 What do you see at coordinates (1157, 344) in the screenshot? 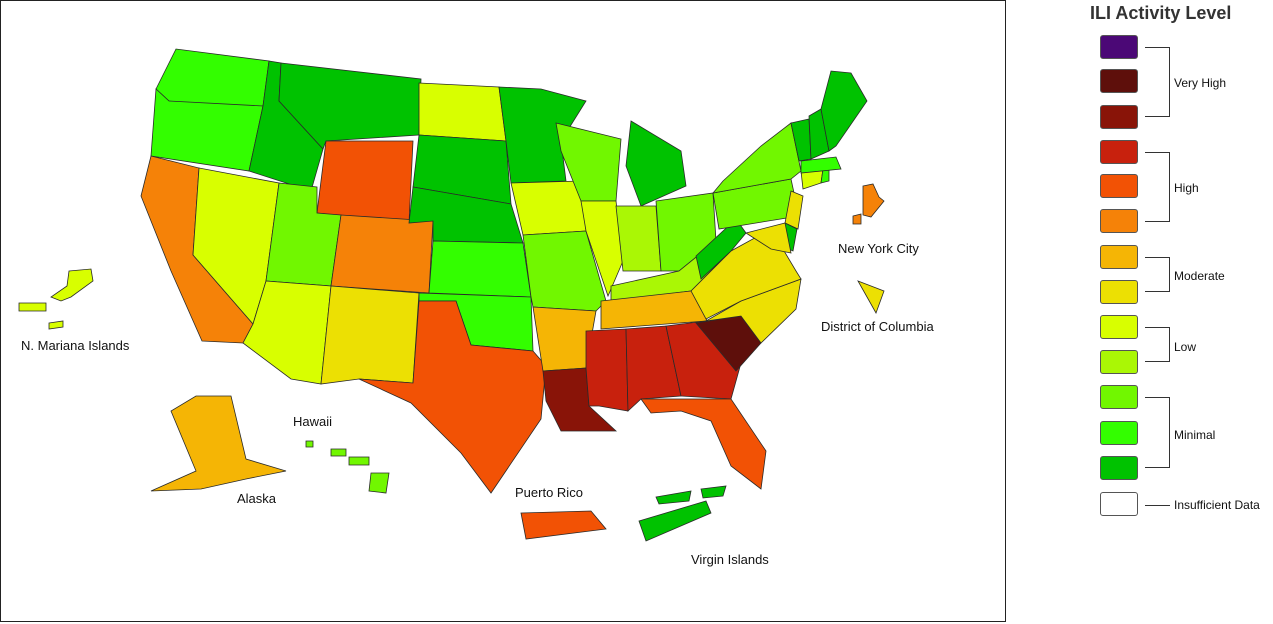
I see `legend-bracket-low` at bounding box center [1157, 344].